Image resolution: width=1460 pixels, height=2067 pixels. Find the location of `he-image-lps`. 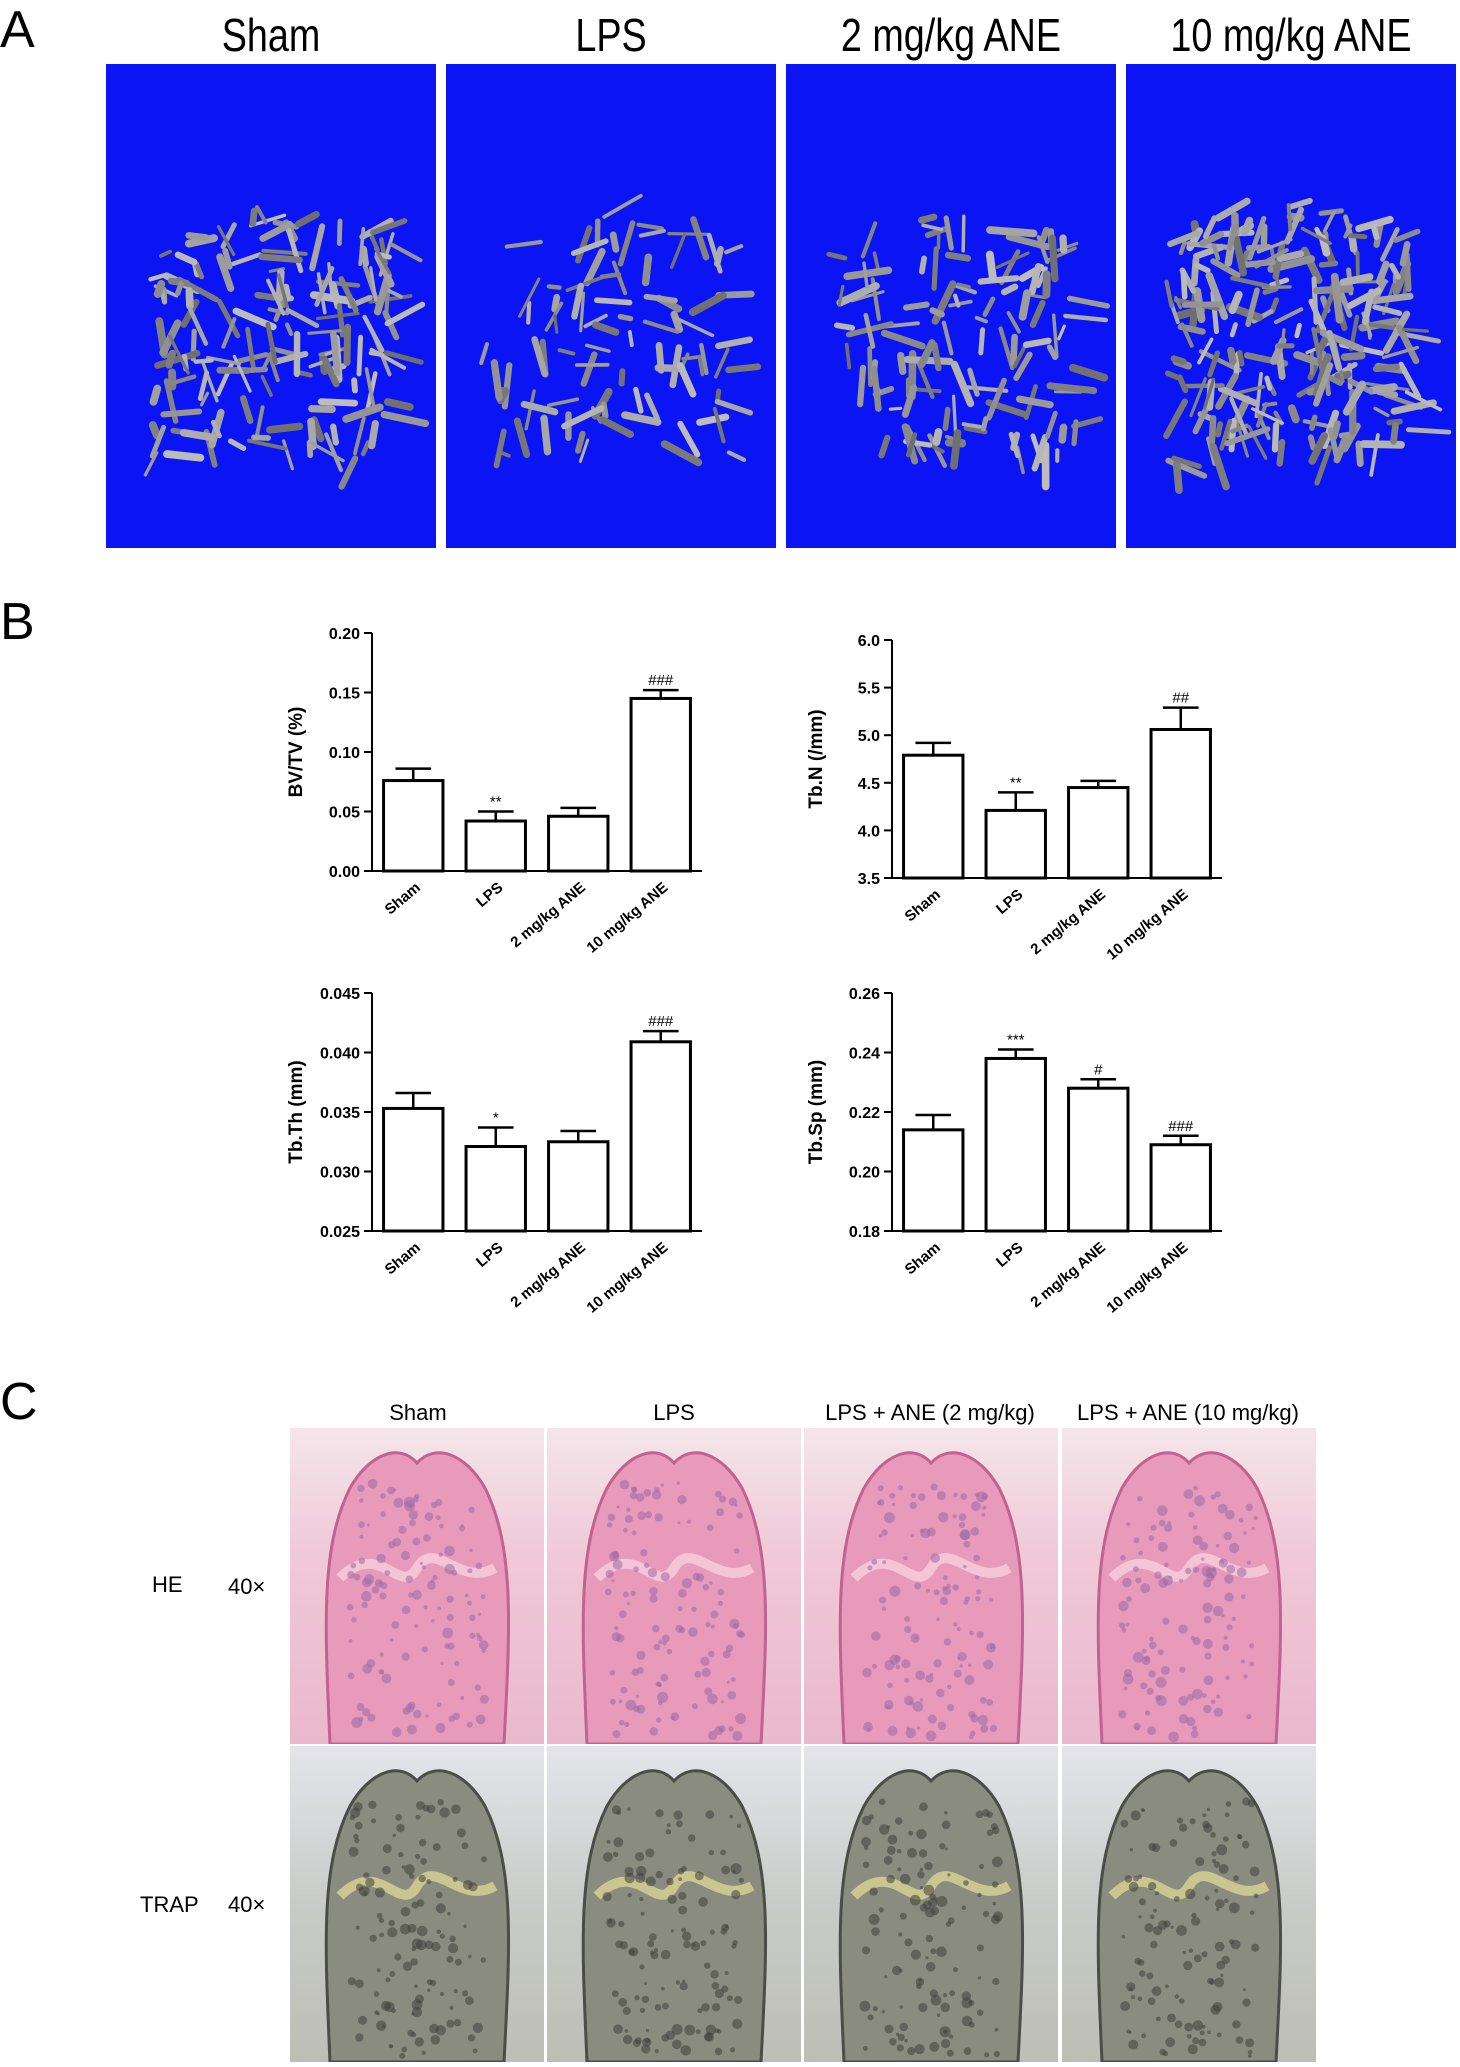

he-image-lps is located at coordinates (674, 1586).